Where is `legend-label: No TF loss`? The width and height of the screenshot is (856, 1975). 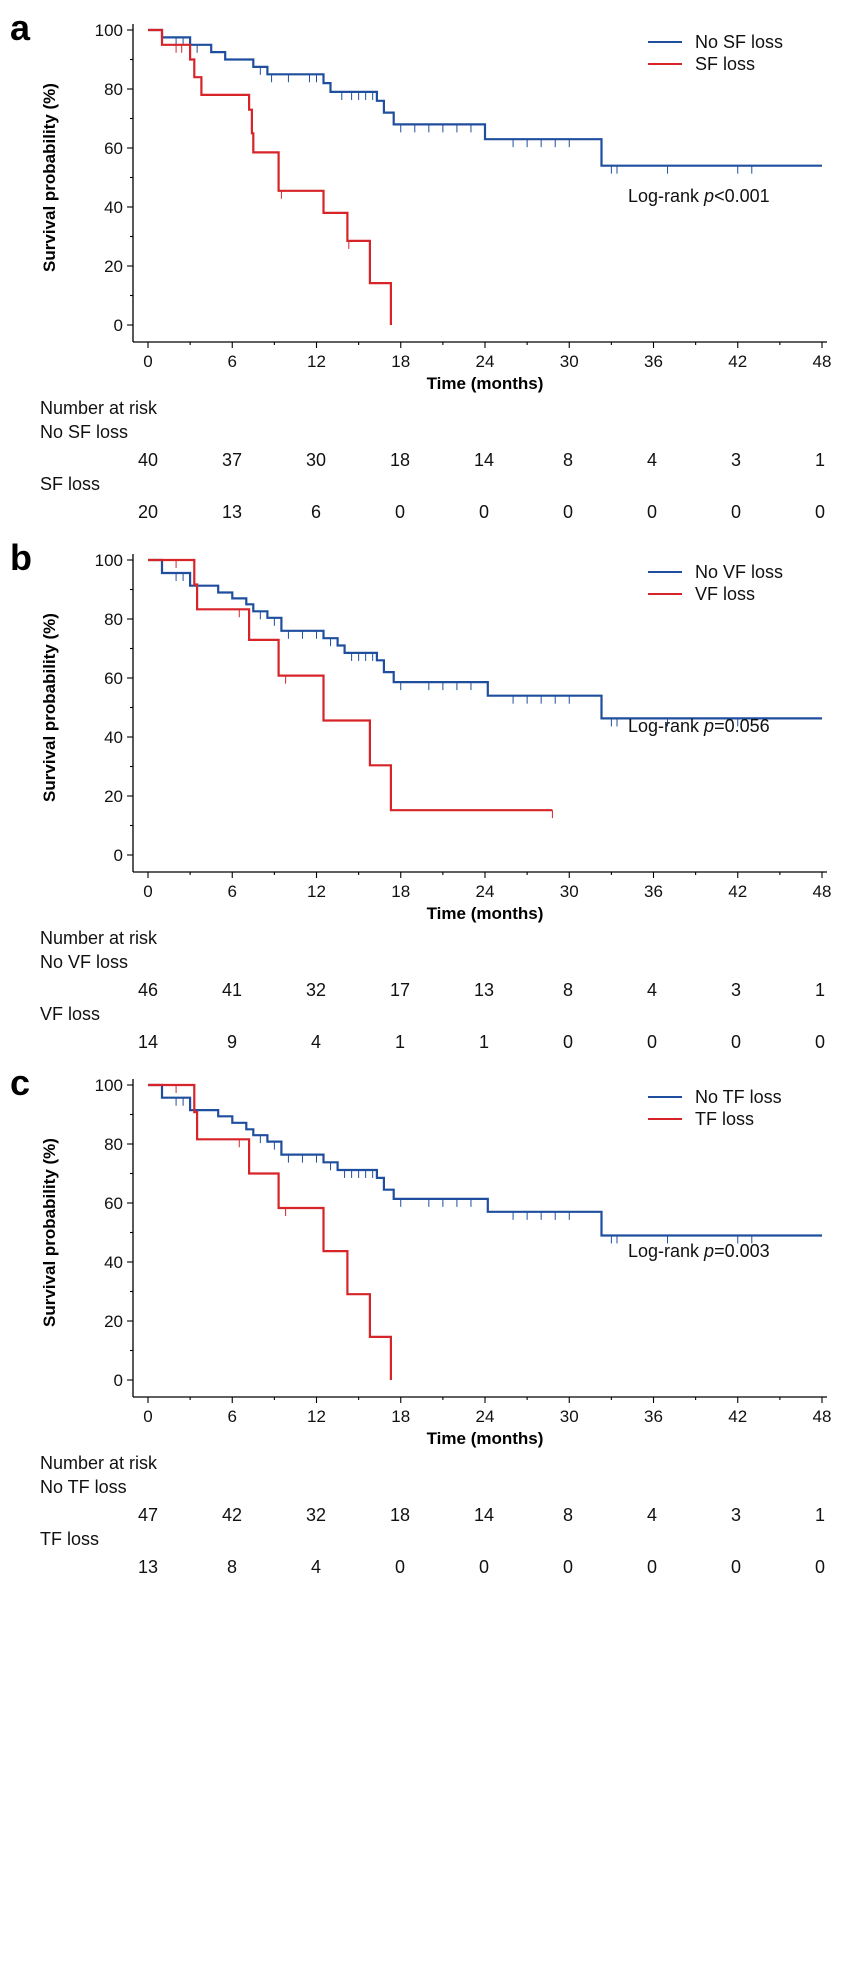 legend-label: No TF loss is located at coordinates (738, 1097).